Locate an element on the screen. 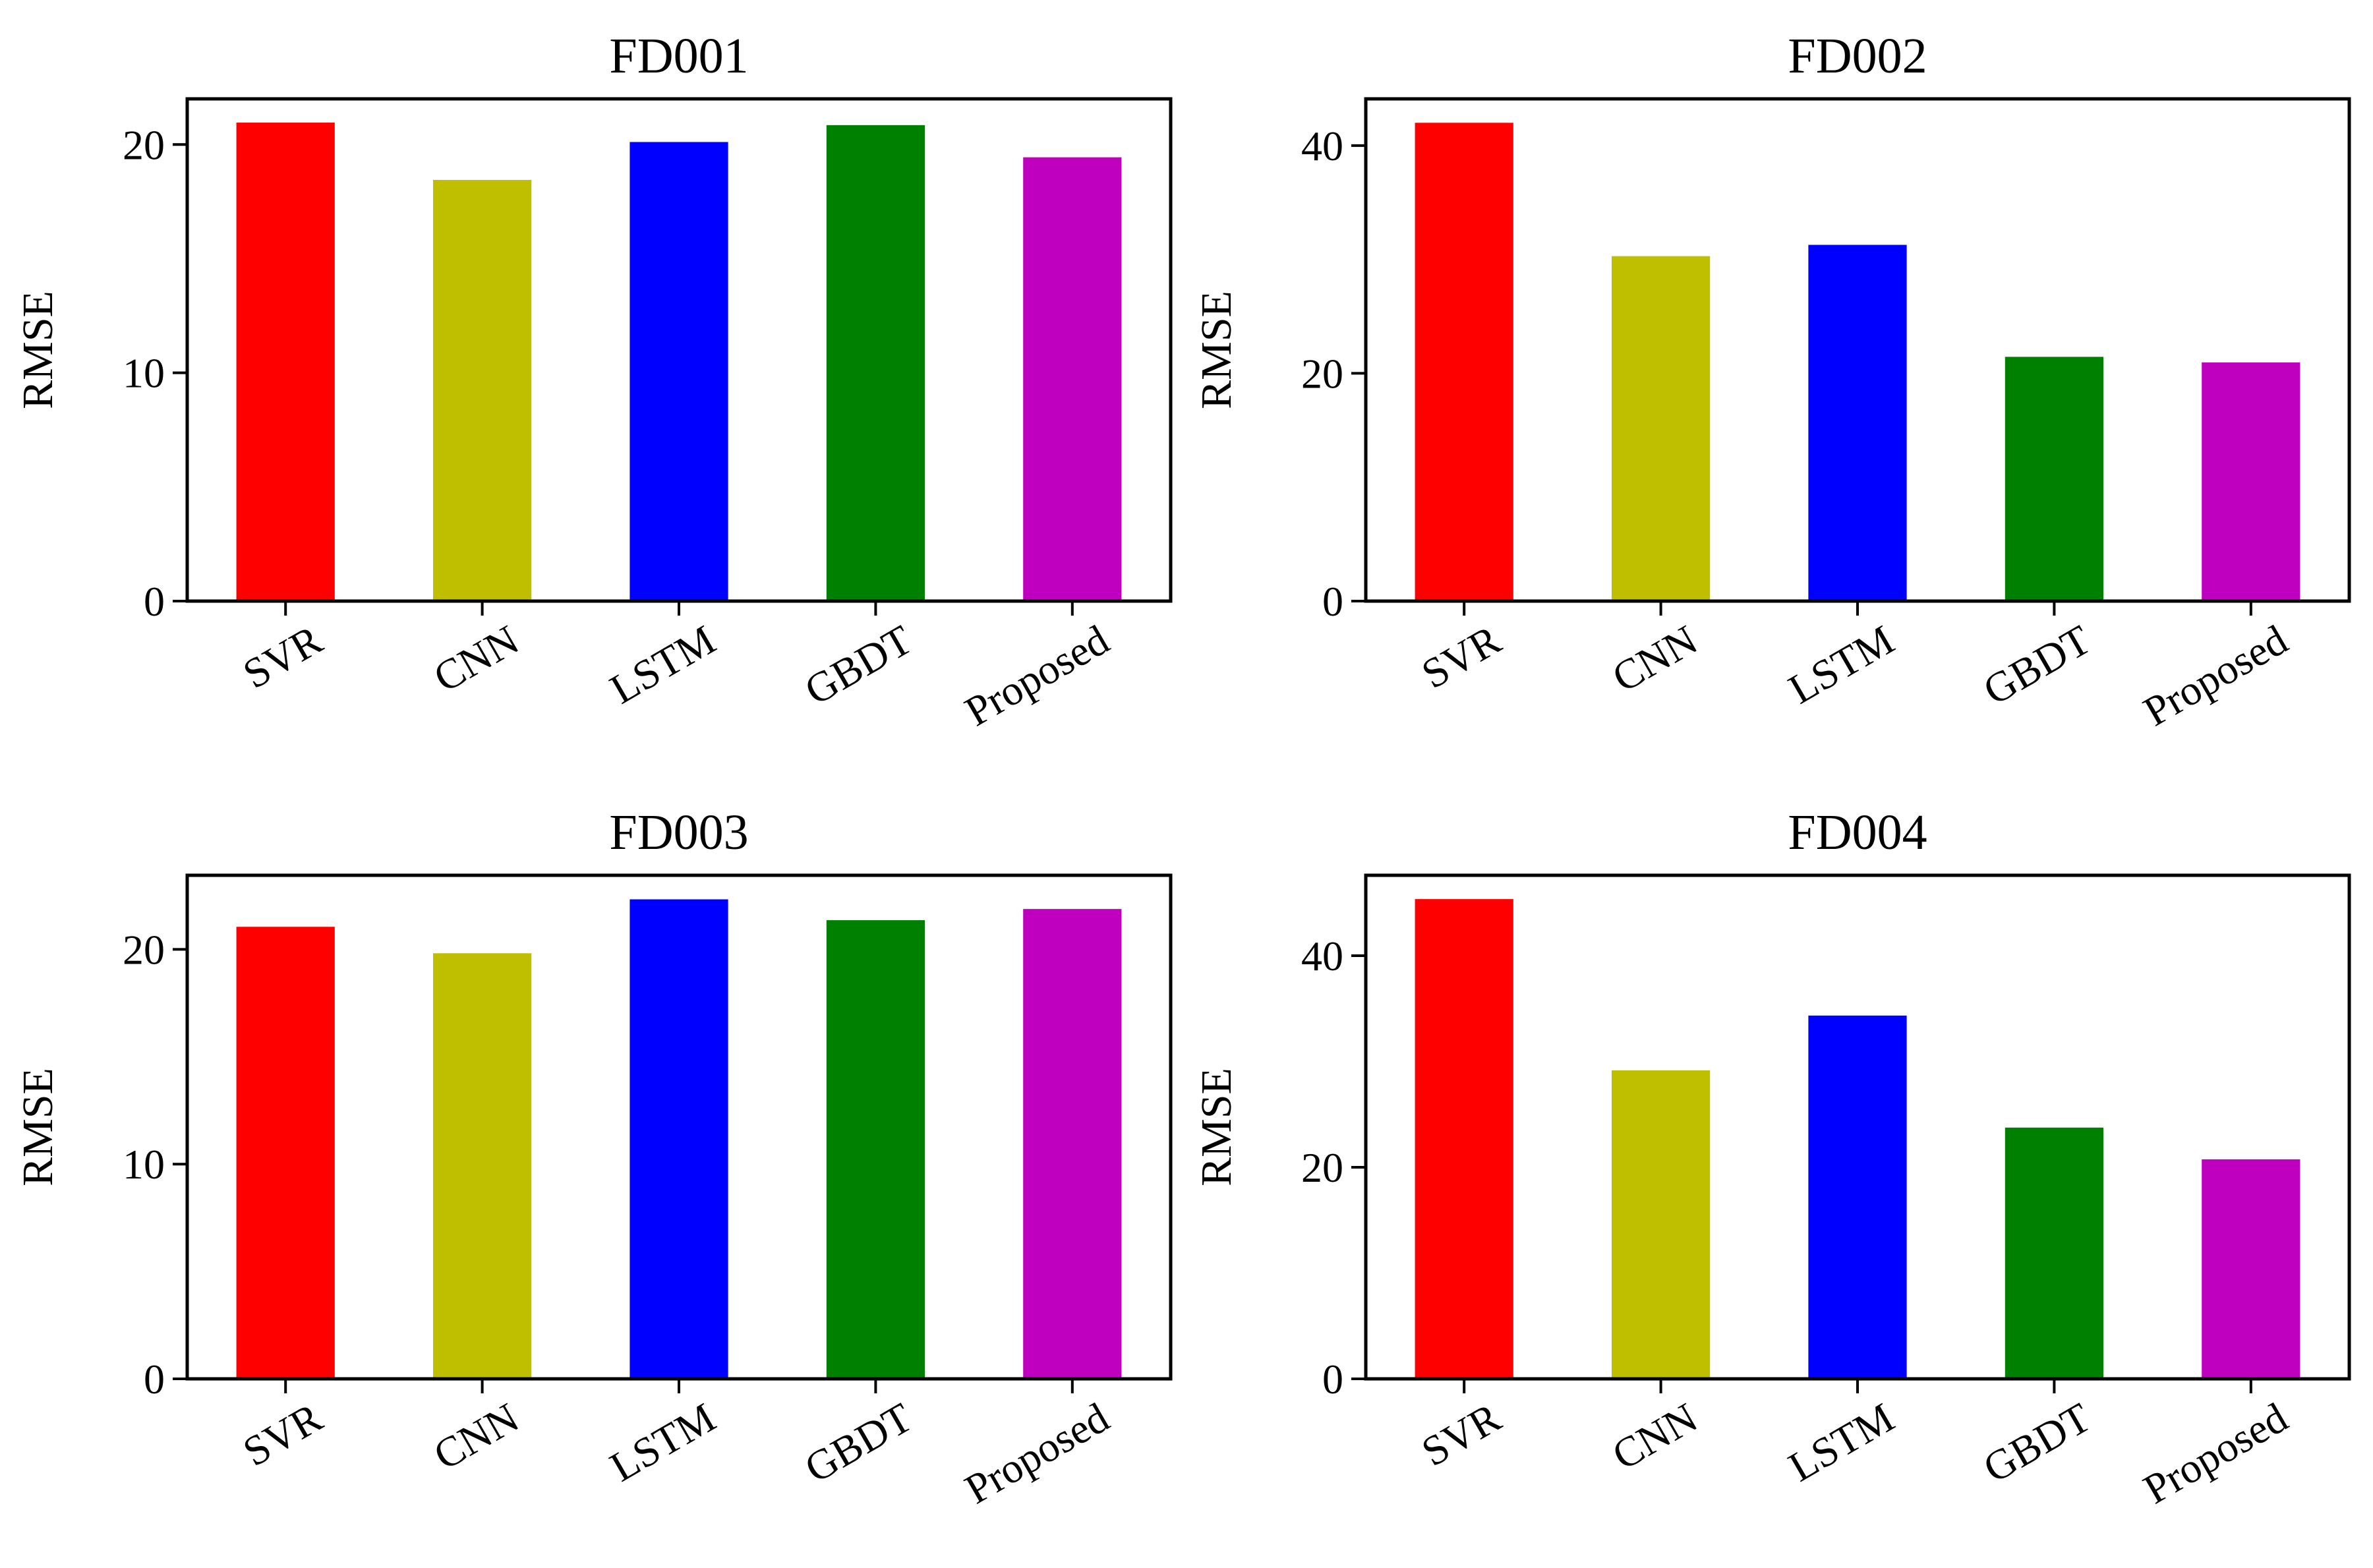  fd002-xtick-label-lstm: LSTM is located at coordinates (1841, 664).